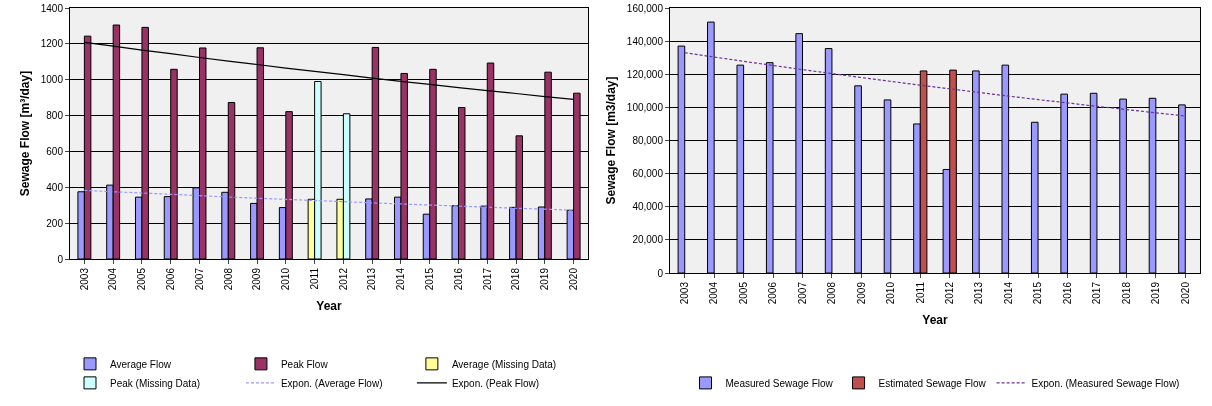 The height and width of the screenshot is (406, 1212). What do you see at coordinates (55, 223) in the screenshot?
I see `y-tick-label: 200` at bounding box center [55, 223].